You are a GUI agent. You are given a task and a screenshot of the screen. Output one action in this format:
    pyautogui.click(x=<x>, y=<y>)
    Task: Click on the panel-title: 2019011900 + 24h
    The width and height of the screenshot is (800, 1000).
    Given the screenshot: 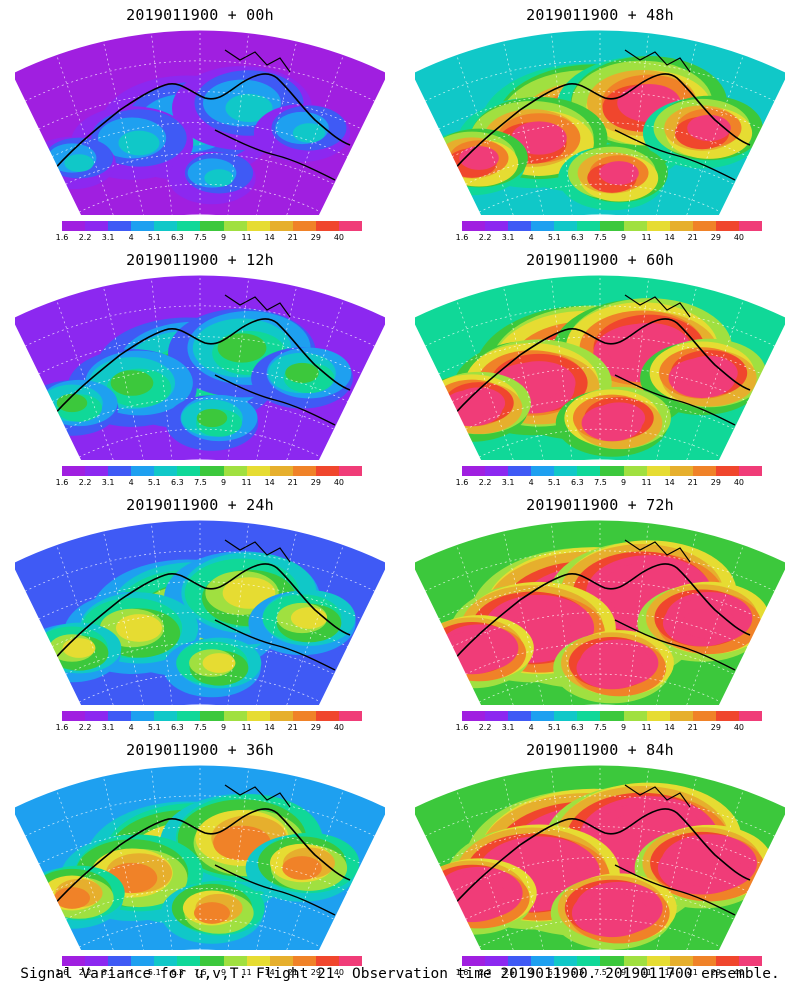 What is the action you would take?
    pyautogui.click(x=200, y=505)
    